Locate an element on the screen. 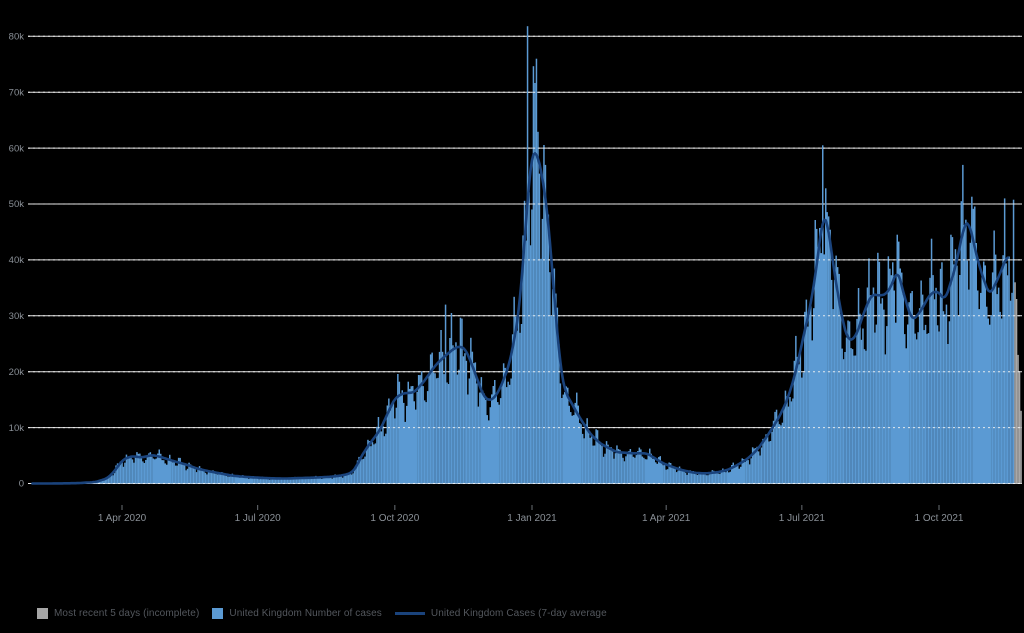 This screenshot has width=1024, height=633. y-axis-label: 30k is located at coordinates (17, 316).